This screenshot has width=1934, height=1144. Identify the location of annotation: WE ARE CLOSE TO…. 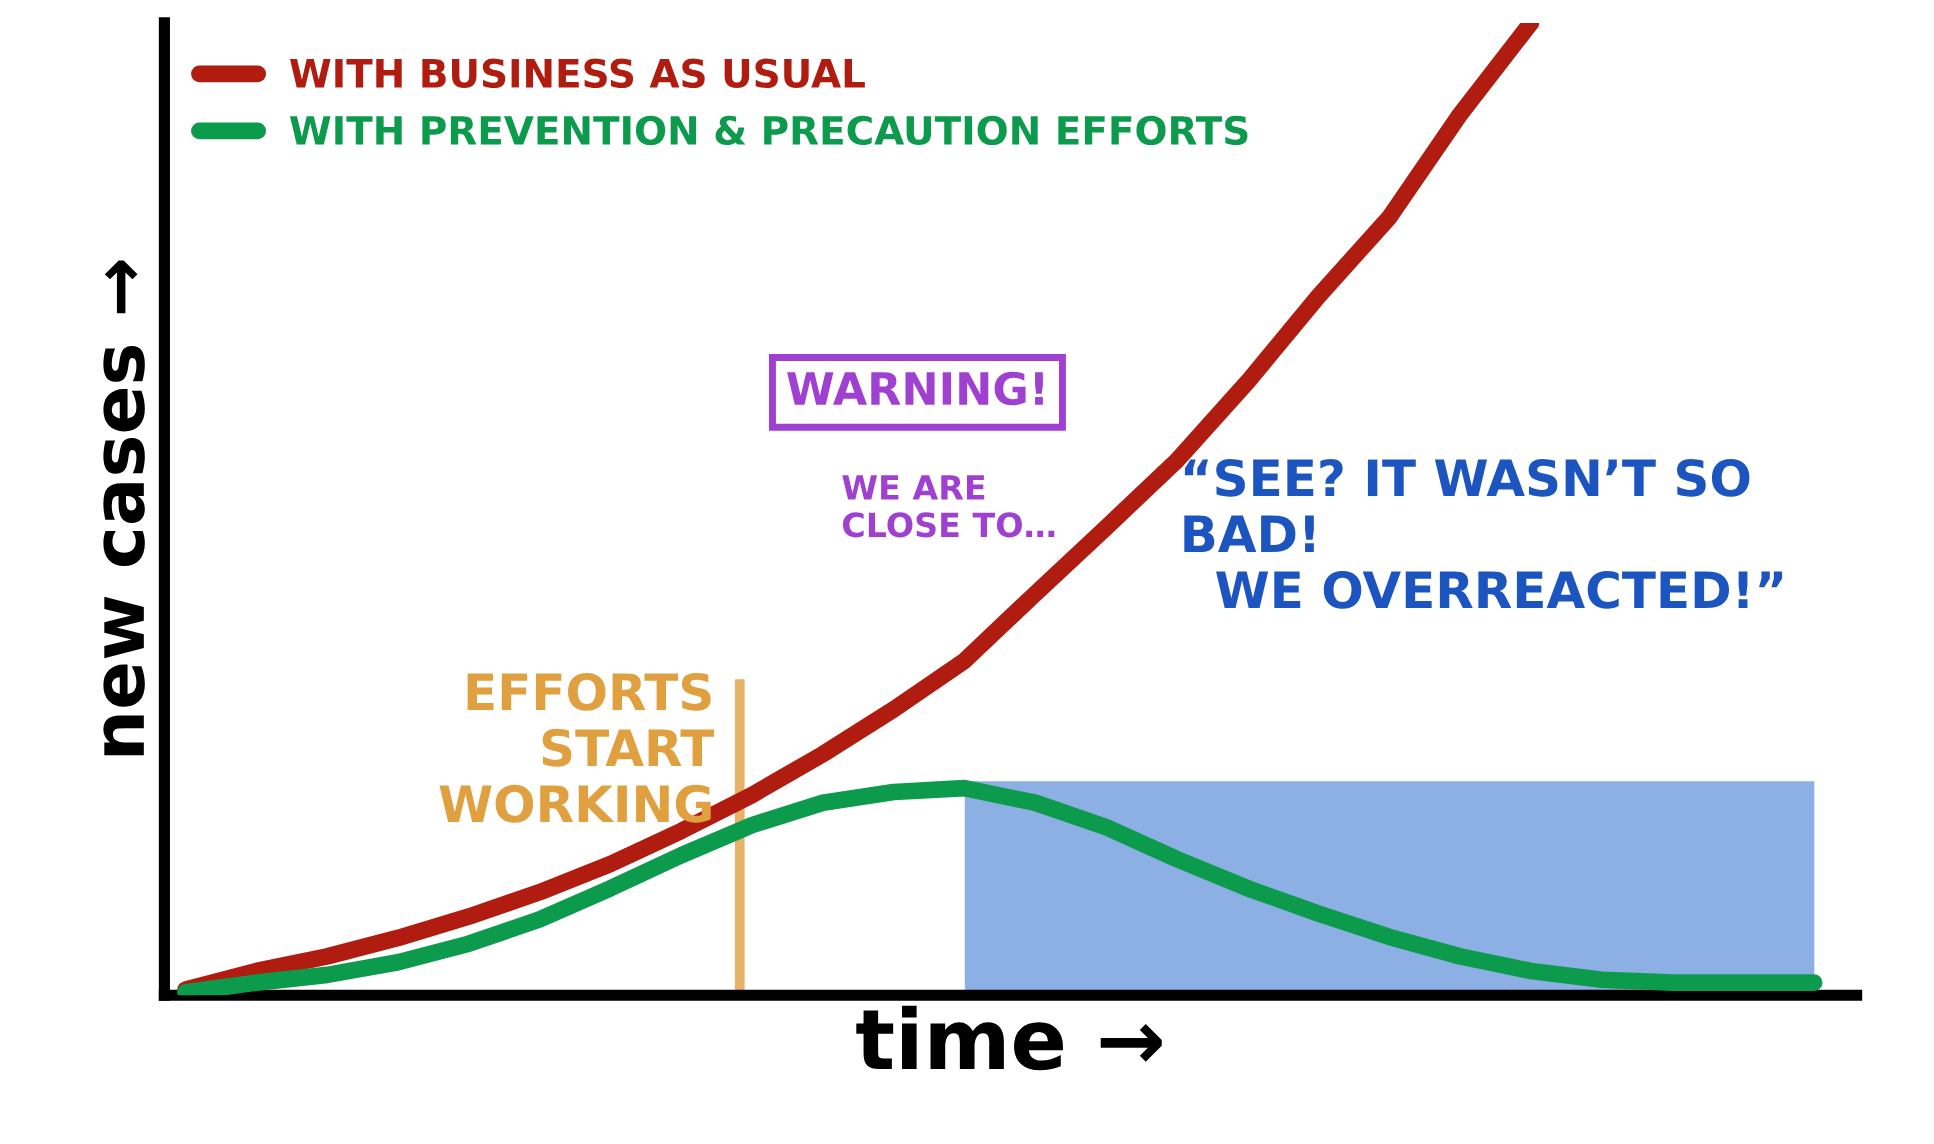
(948, 506).